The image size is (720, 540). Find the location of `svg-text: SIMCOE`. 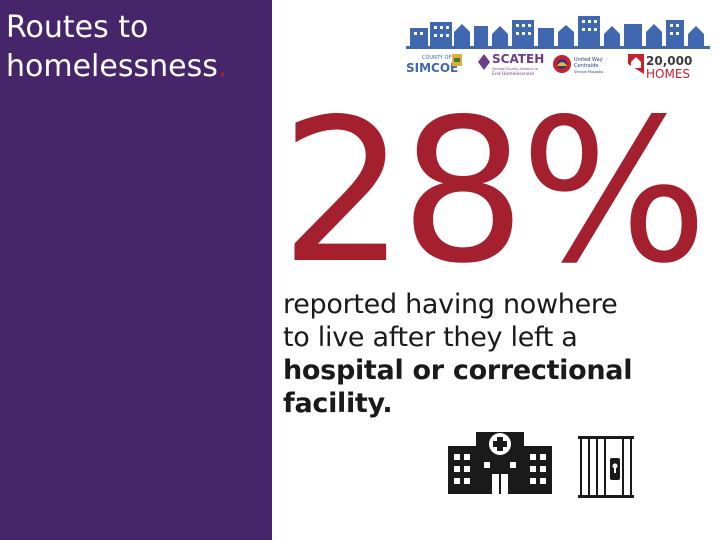

svg-text: SIMCOE is located at coordinates (432, 68).